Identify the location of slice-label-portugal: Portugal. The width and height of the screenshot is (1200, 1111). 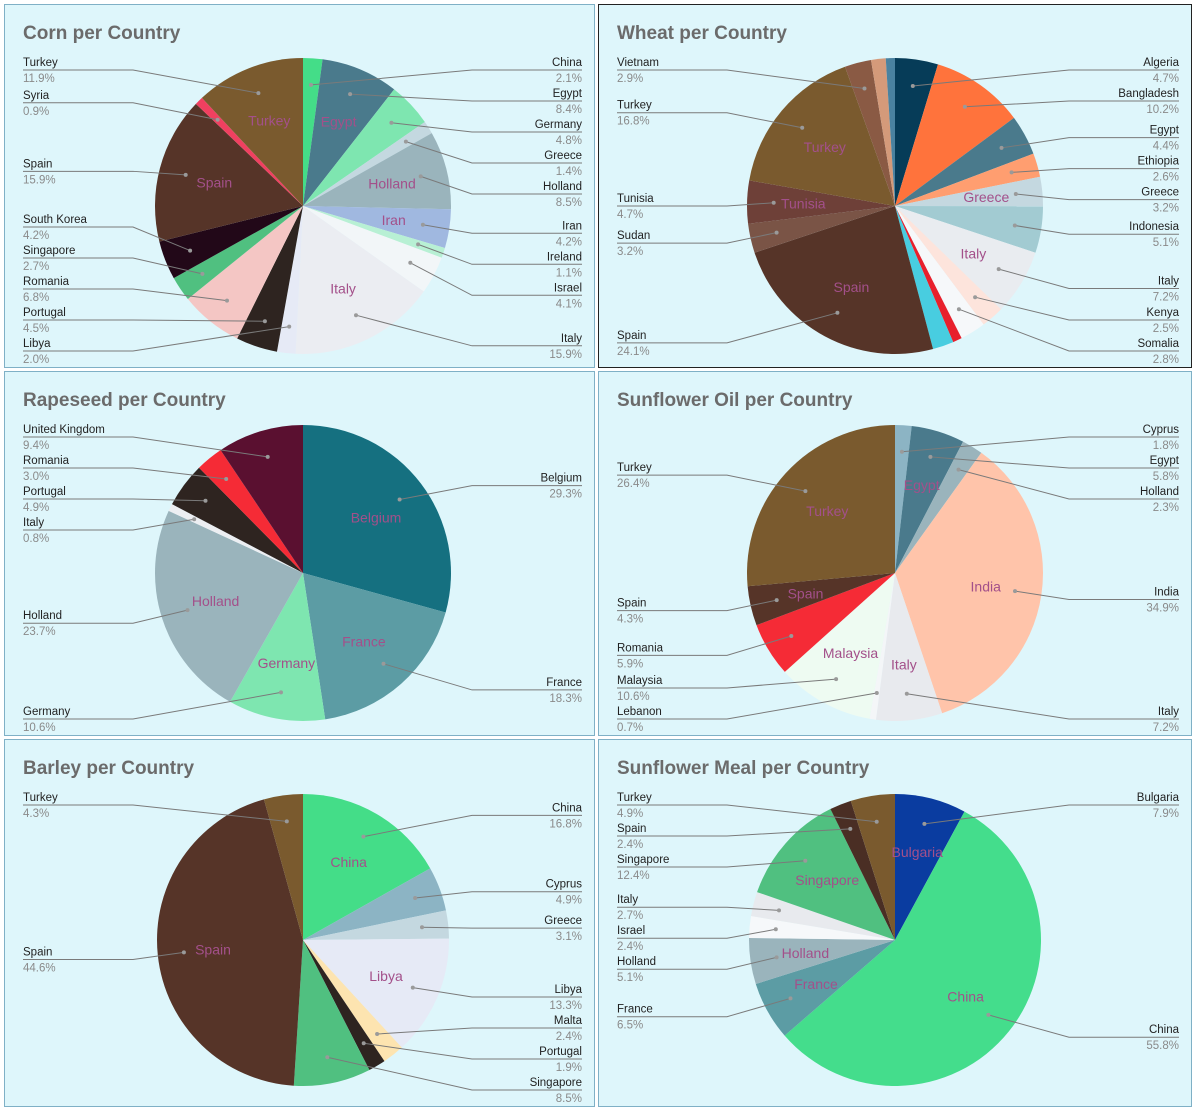
(44, 492).